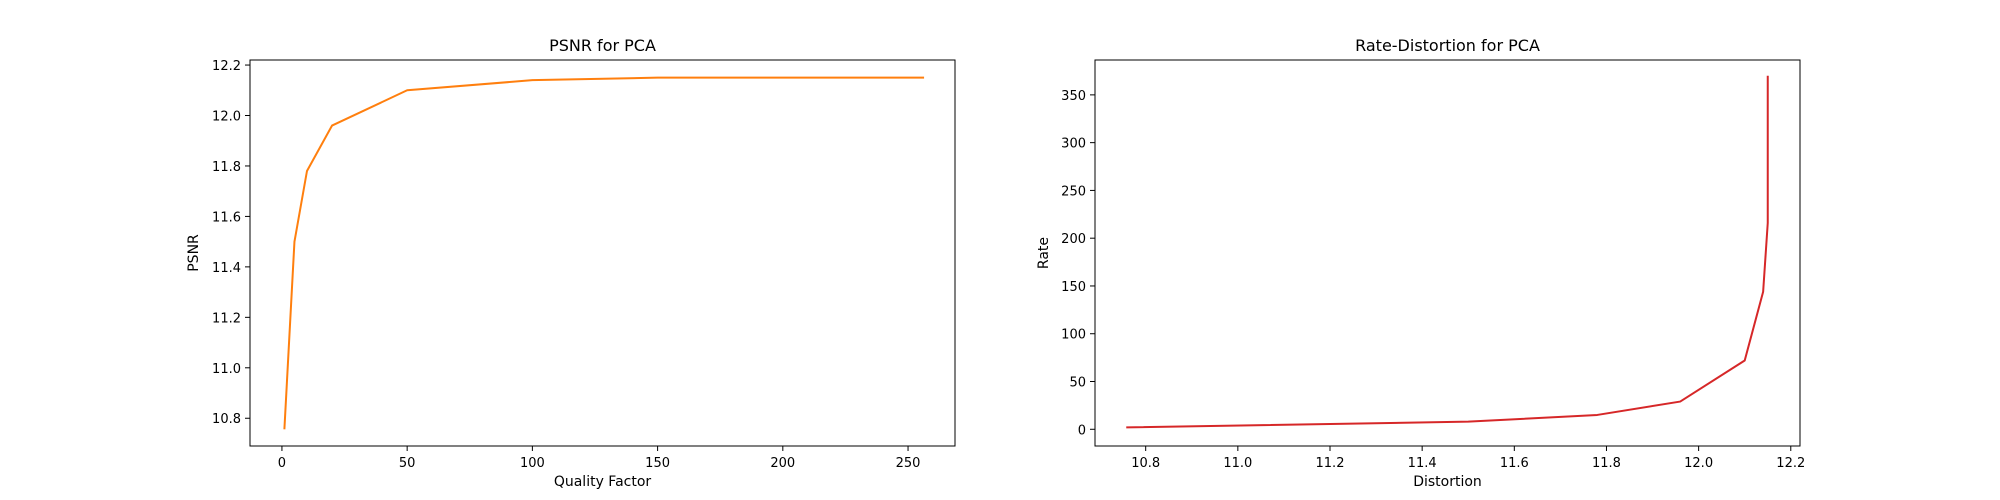  Describe the element at coordinates (282, 463) in the screenshot. I see `psnr-x-tick-label: 0` at that location.